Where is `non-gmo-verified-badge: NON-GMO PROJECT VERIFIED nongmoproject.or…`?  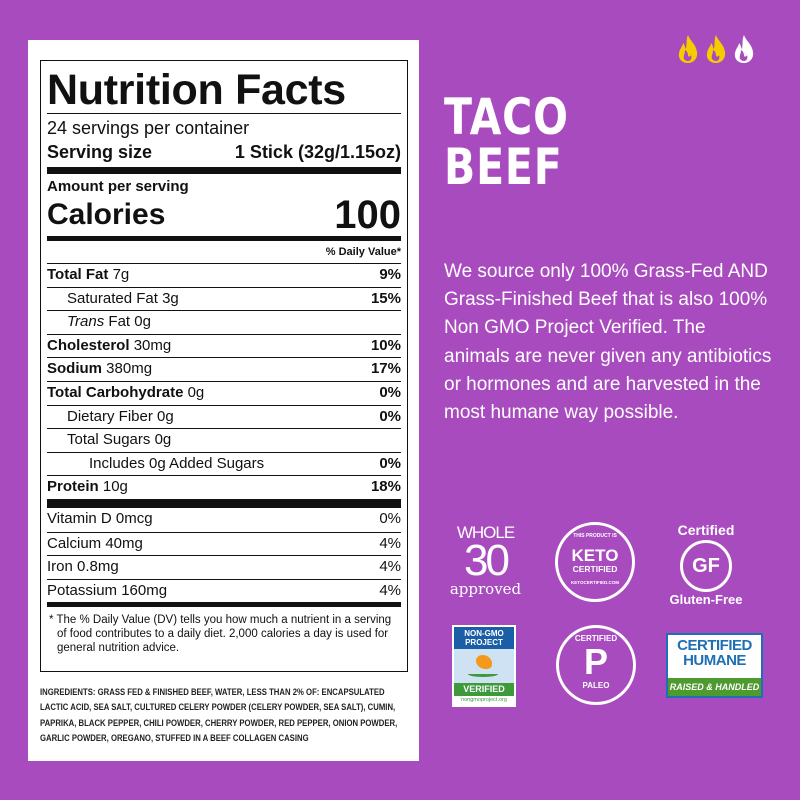 non-gmo-verified-badge: NON-GMO PROJECT VERIFIED nongmoproject.or… is located at coordinates (484, 666).